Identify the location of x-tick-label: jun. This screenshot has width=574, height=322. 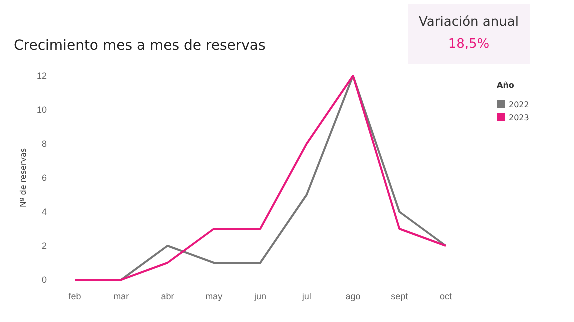
(260, 296).